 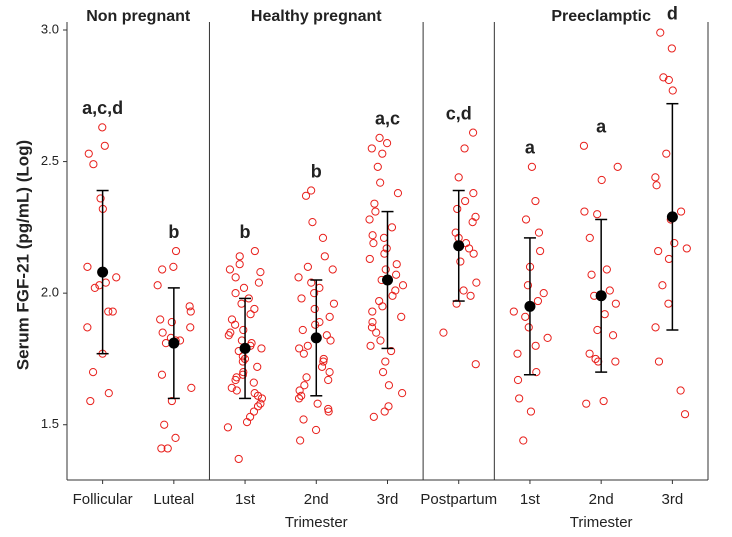 What do you see at coordinates (50, 423) in the screenshot?
I see `y-tick-label: 1.5` at bounding box center [50, 423].